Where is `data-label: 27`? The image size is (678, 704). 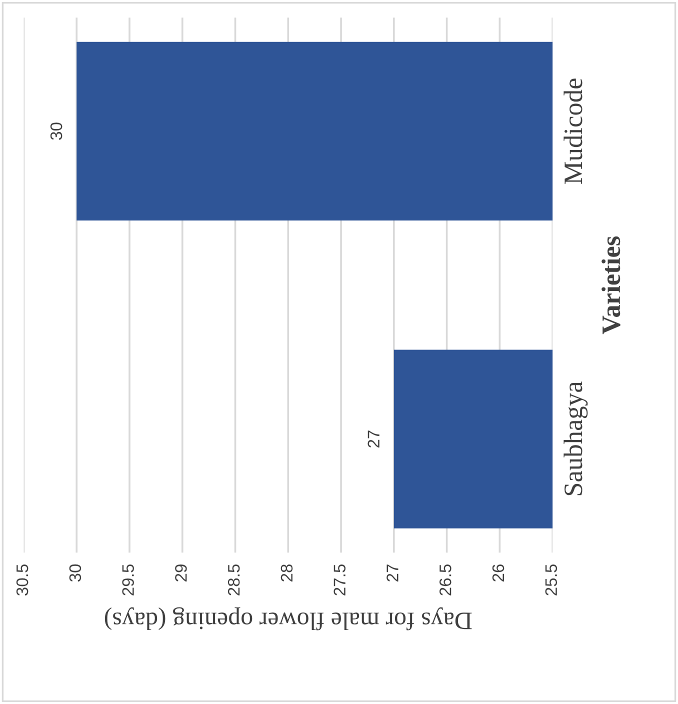 data-label: 27 is located at coordinates (374, 439).